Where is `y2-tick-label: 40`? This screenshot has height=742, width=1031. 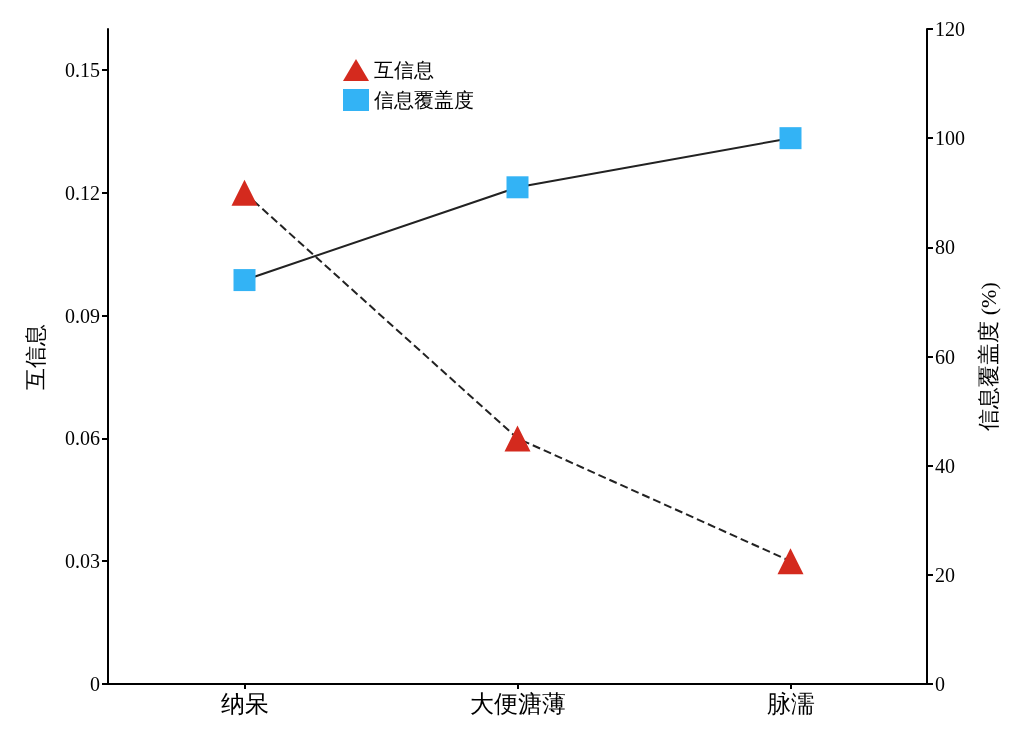
y2-tick-label: 40 is located at coordinates (945, 465).